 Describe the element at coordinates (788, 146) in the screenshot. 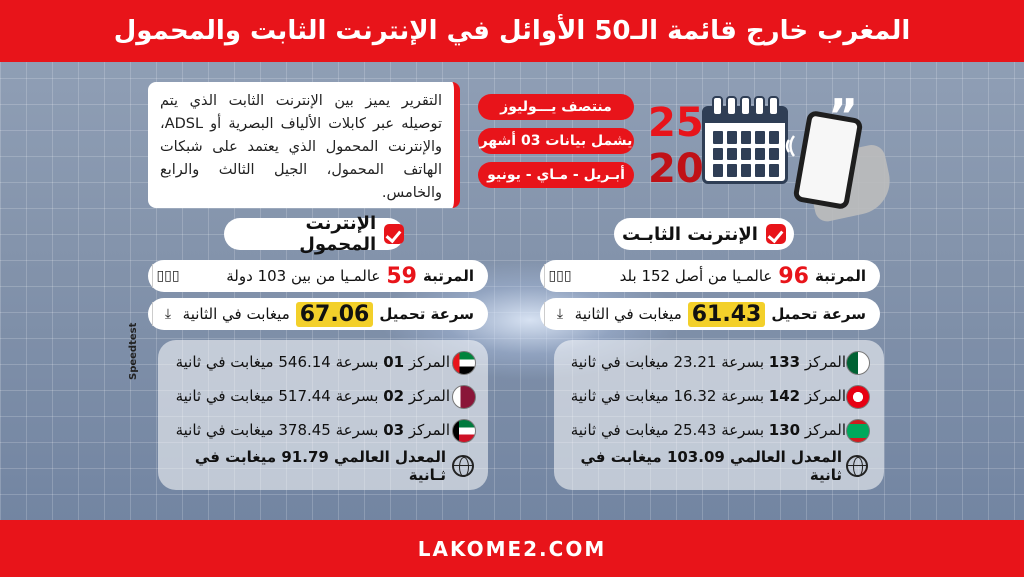

I see `wifi-signal-icon` at that location.